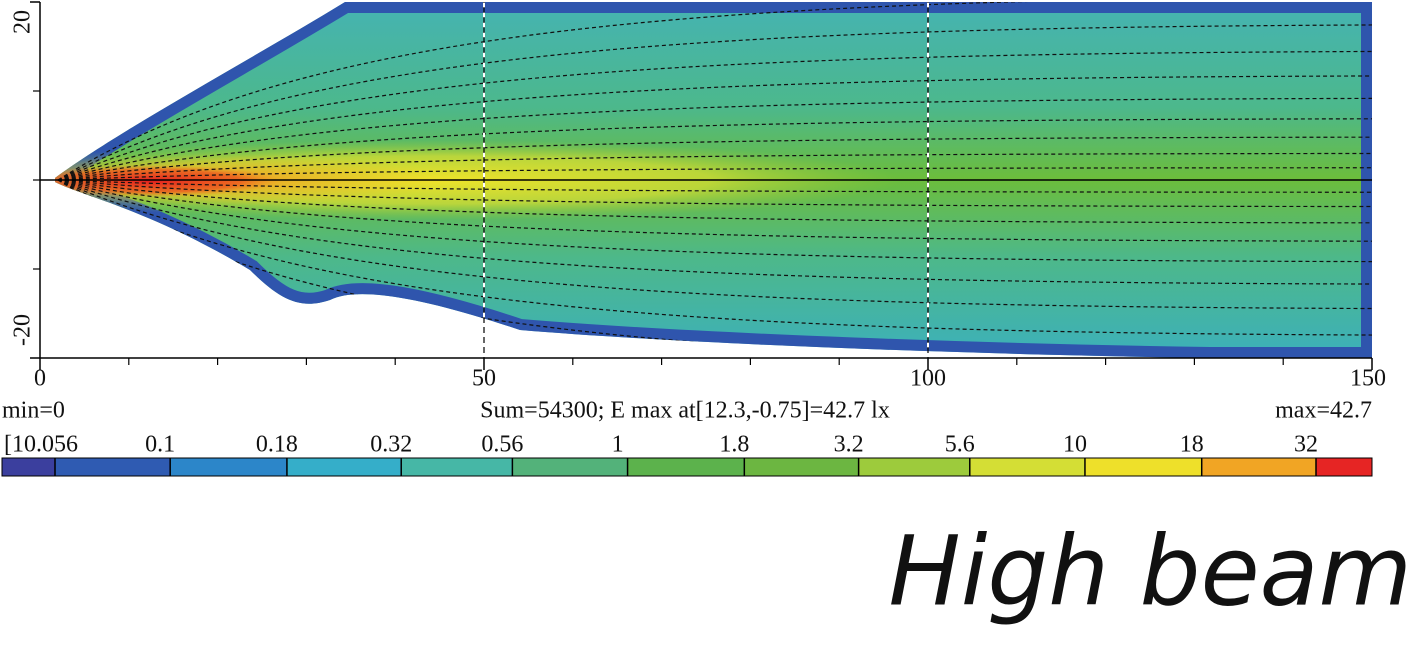 The height and width of the screenshot is (650, 1420). Describe the element at coordinates (1192, 445) in the screenshot. I see `colorbar-label: 18` at that location.